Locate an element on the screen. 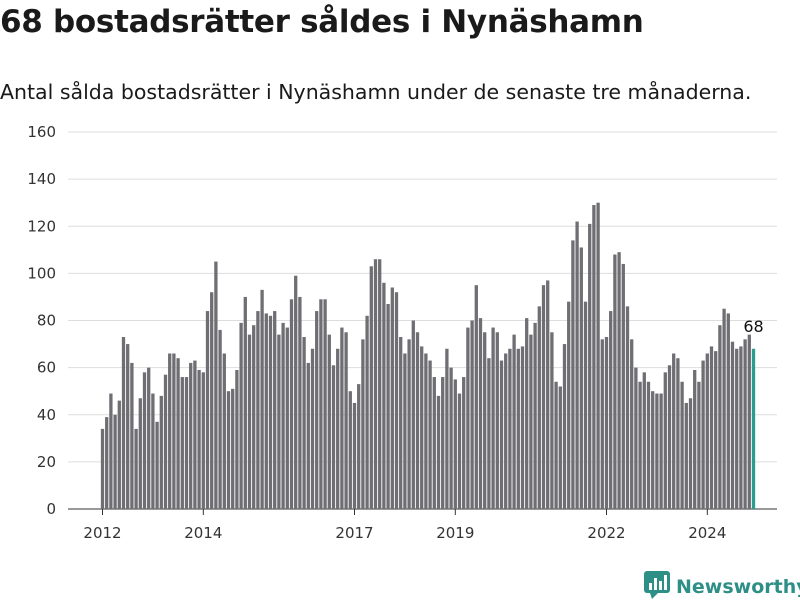  y-tick-label: 40 is located at coordinates (46, 415).